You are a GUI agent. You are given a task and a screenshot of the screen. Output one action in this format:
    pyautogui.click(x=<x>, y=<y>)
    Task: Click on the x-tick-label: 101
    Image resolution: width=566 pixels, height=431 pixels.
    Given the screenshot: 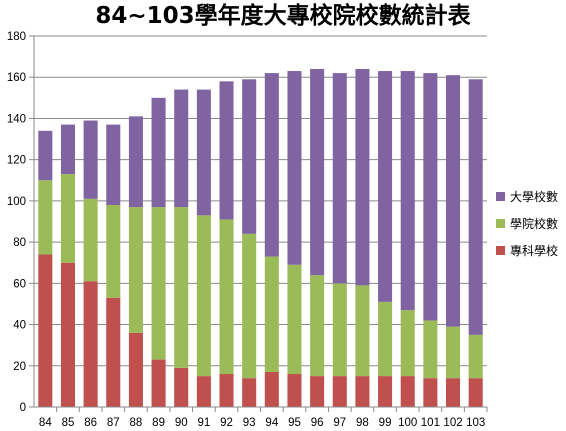 What is the action you would take?
    pyautogui.click(x=430, y=423)
    